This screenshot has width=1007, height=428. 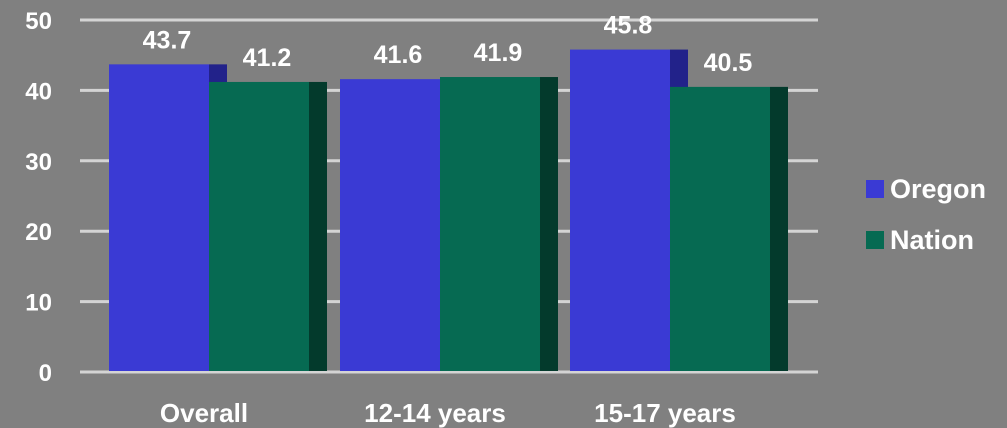 What do you see at coordinates (38, 232) in the screenshot?
I see `y-tick-label: 20` at bounding box center [38, 232].